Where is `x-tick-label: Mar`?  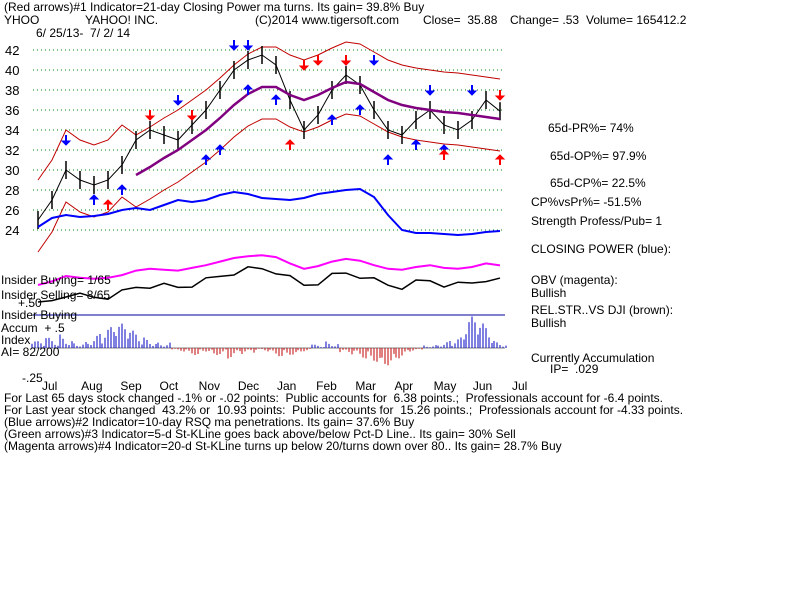 x-tick-label: Mar is located at coordinates (365, 386).